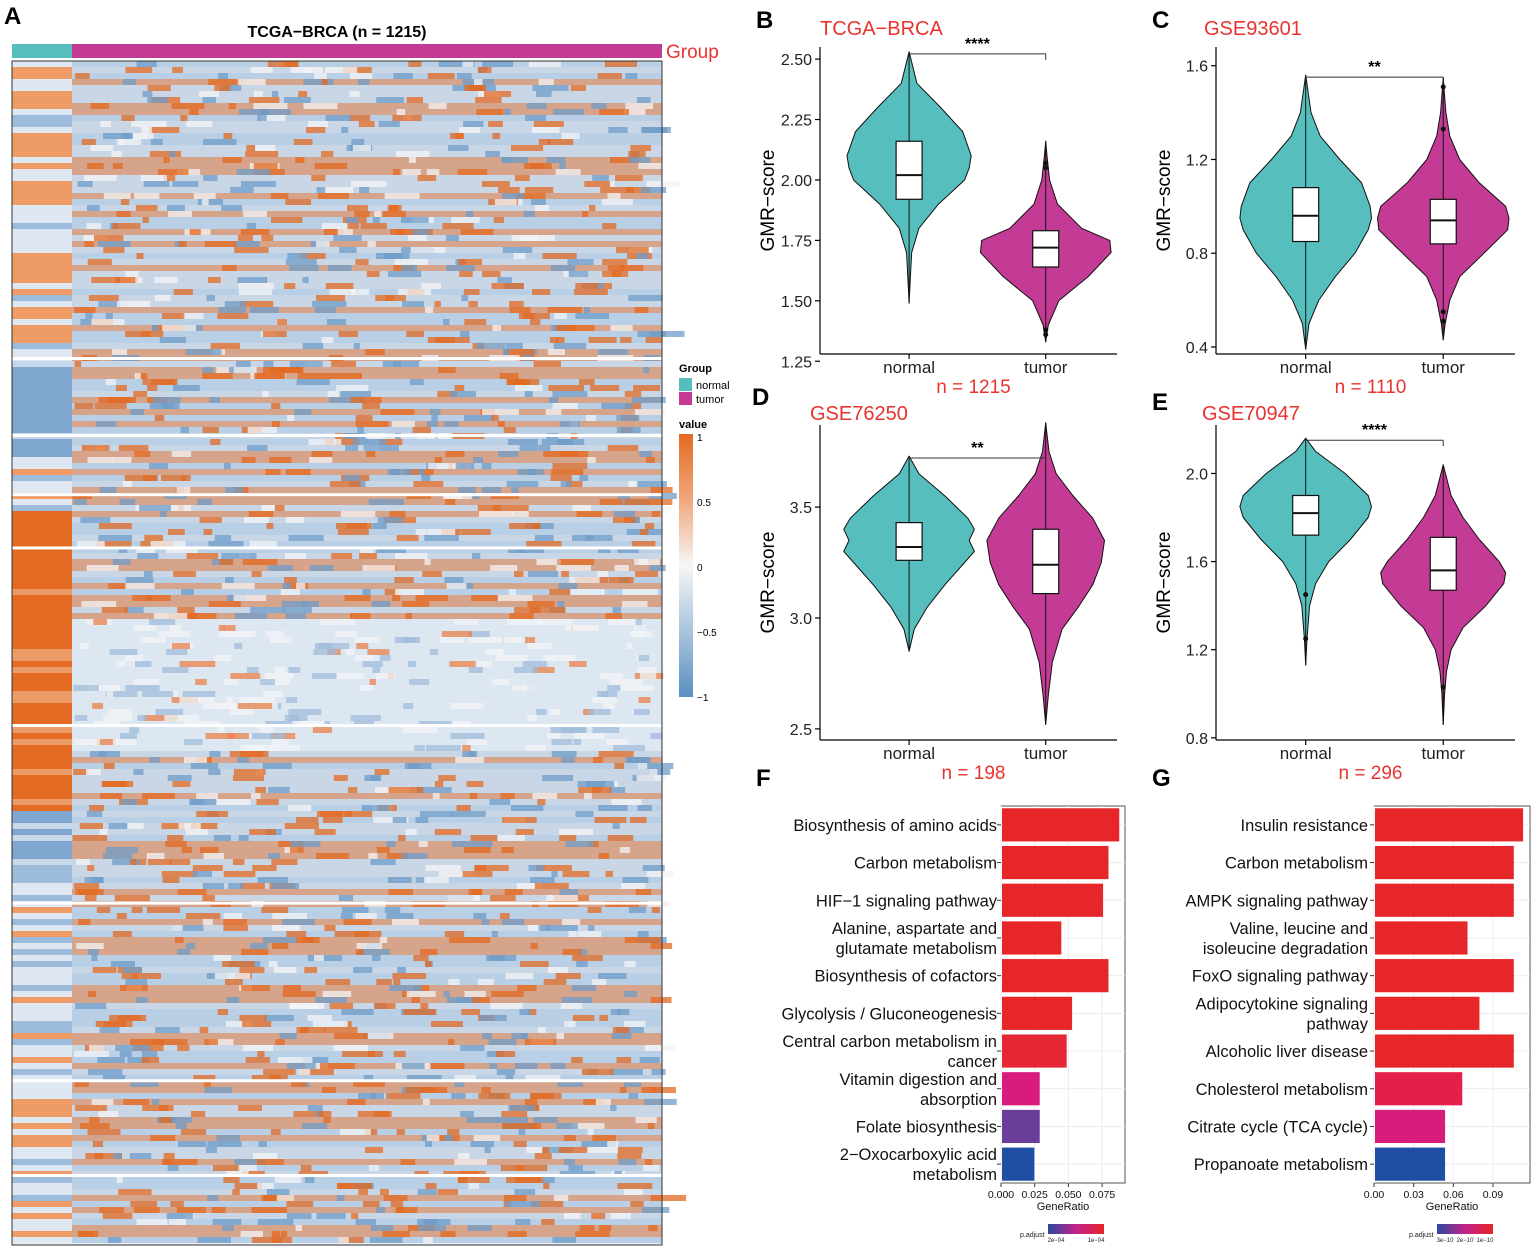  What do you see at coordinates (1160, 402) in the screenshot?
I see `panel-letter-e: E` at bounding box center [1160, 402].